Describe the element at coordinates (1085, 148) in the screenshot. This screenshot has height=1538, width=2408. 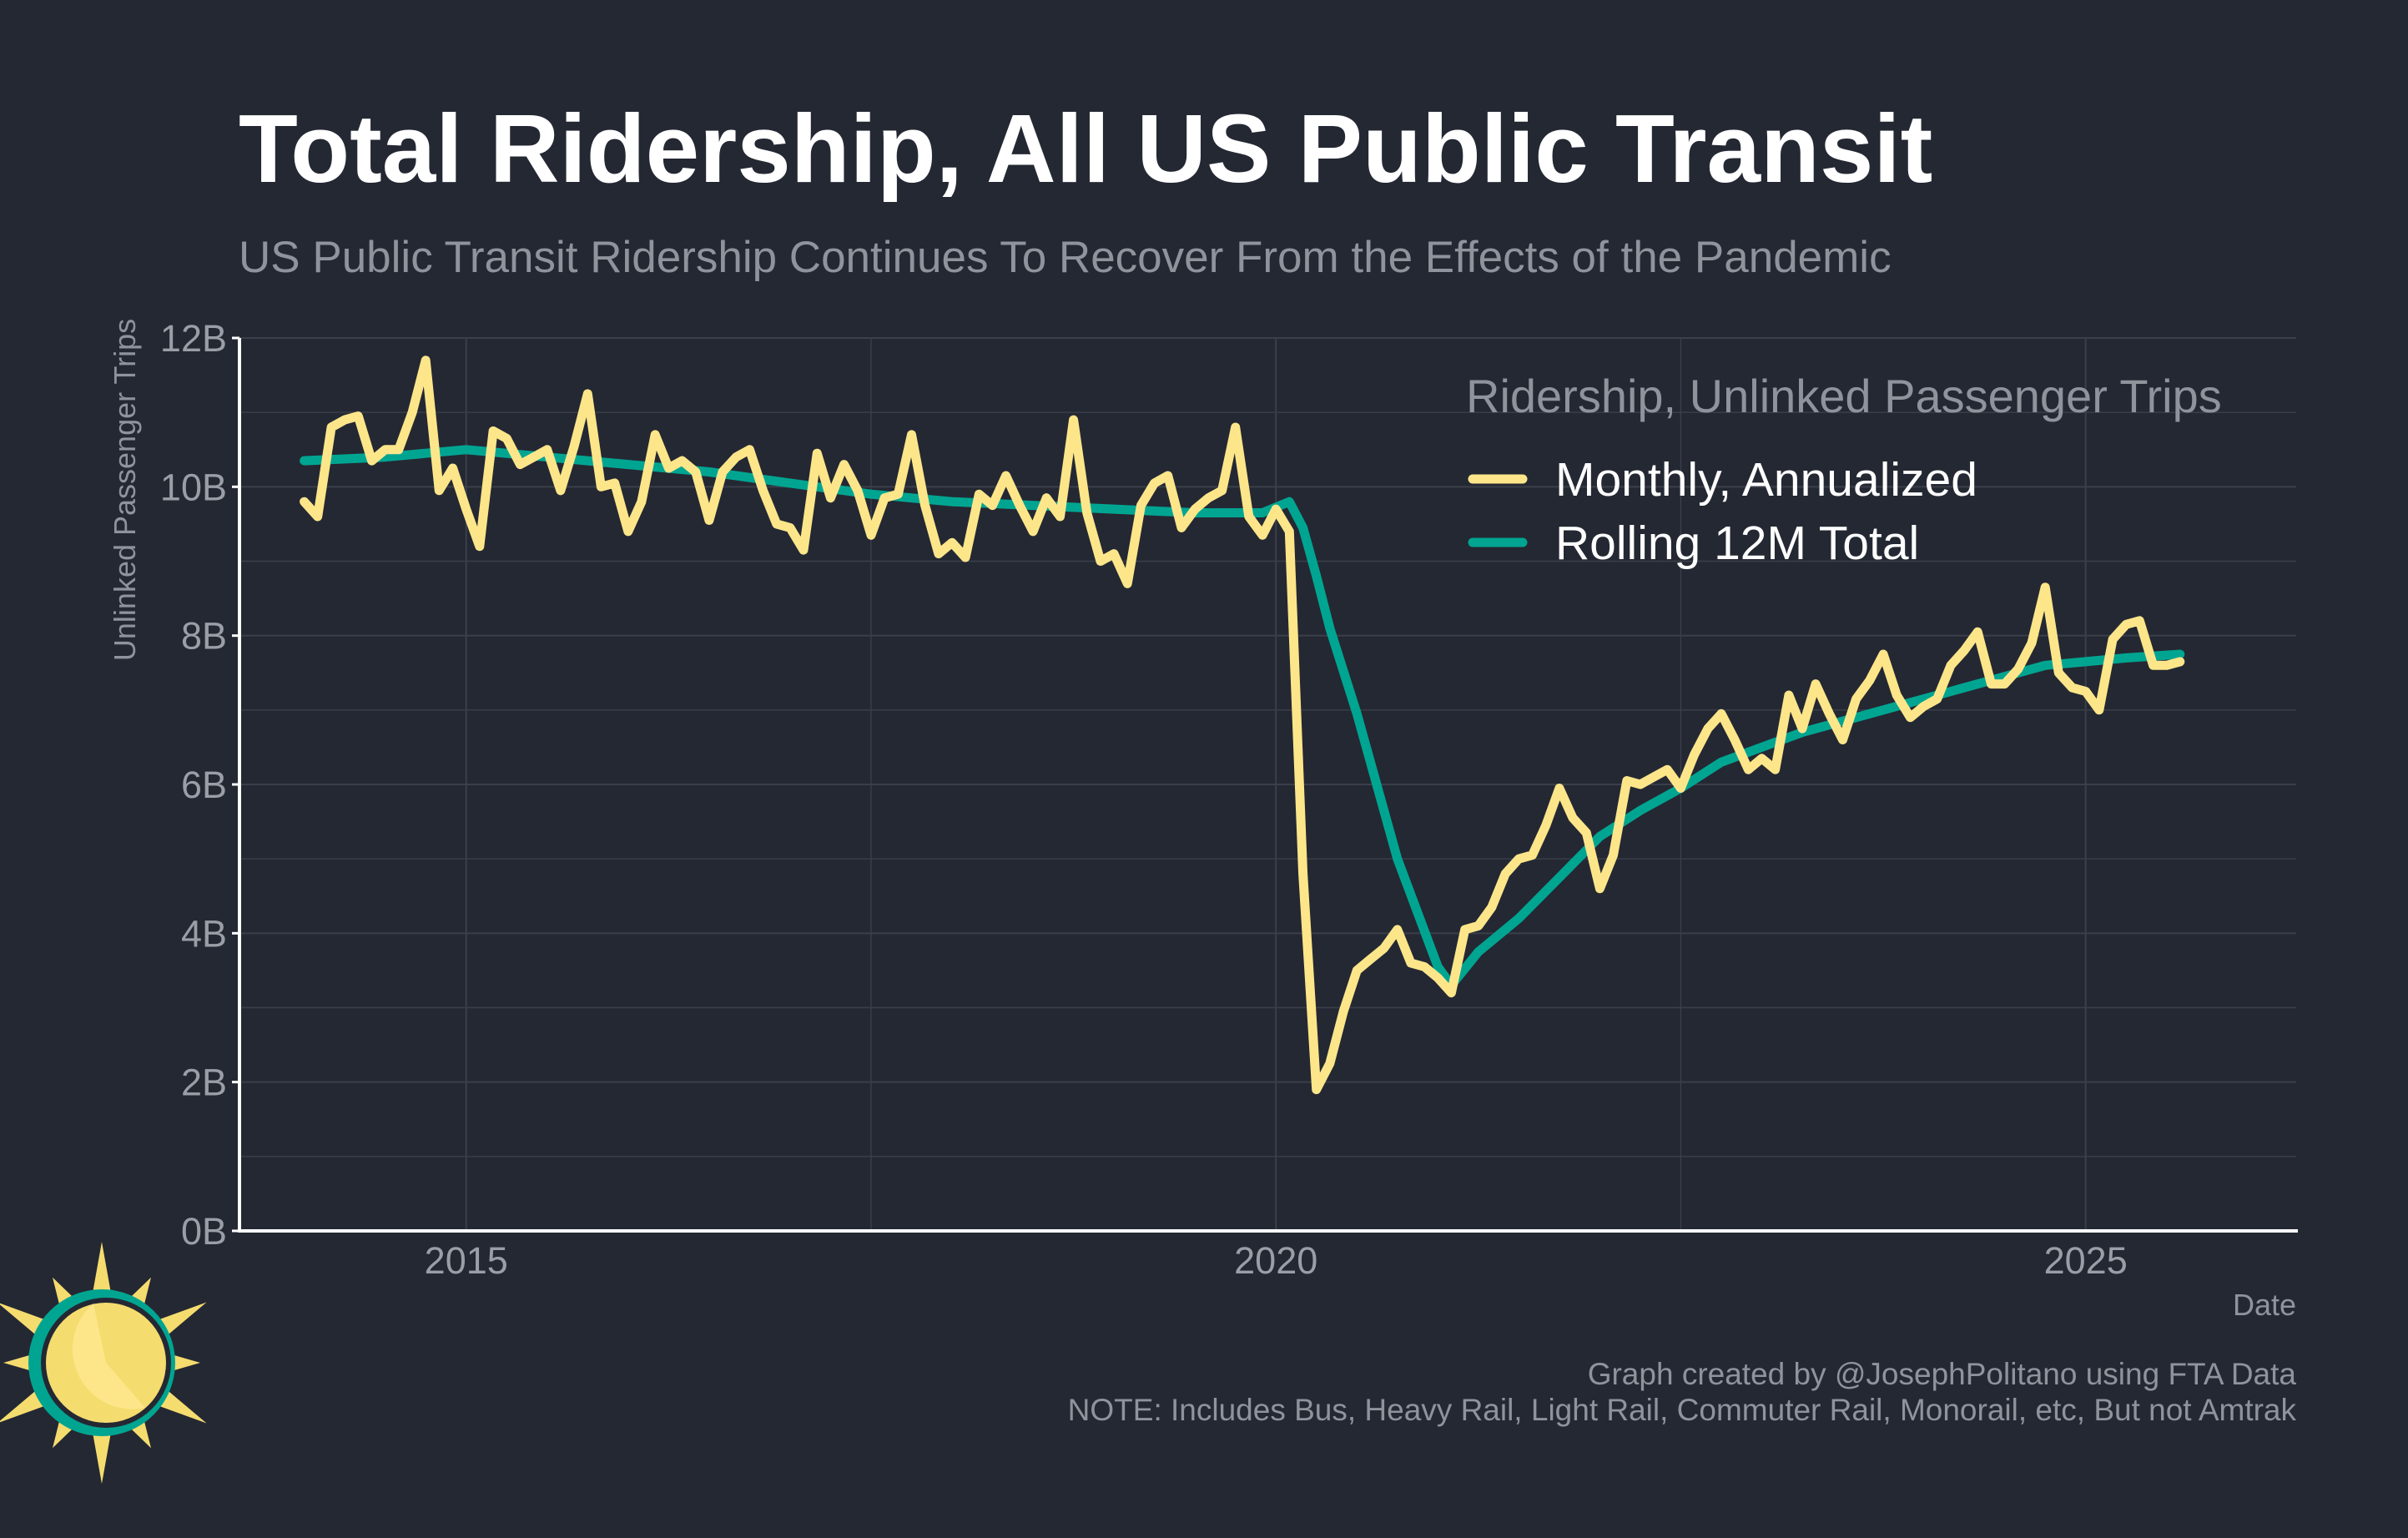
I see `chart-title: Total Ridership, All US Public Transit` at that location.